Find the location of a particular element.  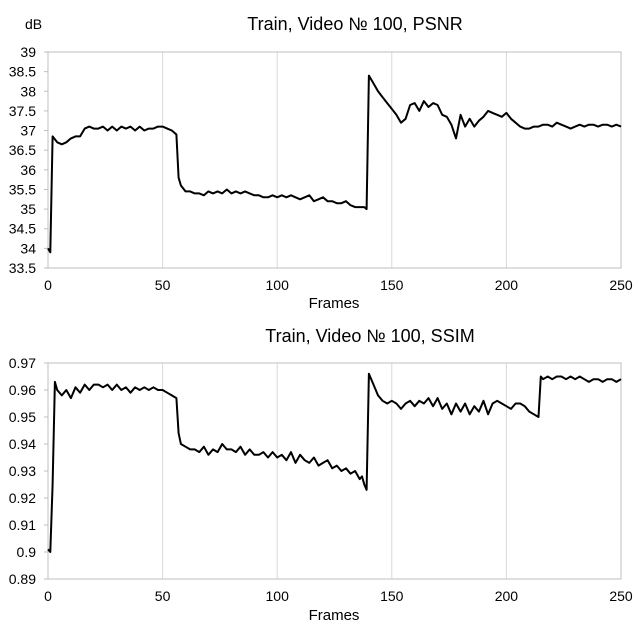

y-tick-label: 35.5 is located at coordinates (22, 189).